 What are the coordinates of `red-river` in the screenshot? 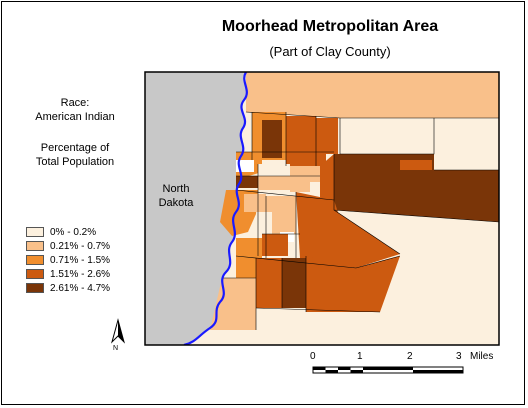 It's located at (215, 208).